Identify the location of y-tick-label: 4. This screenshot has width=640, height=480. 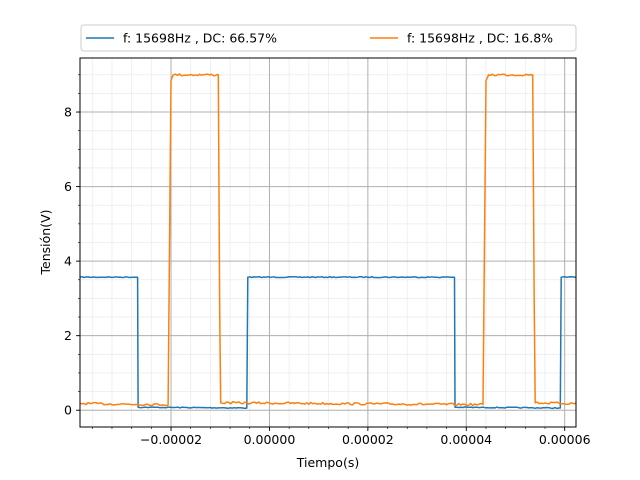
(68, 261).